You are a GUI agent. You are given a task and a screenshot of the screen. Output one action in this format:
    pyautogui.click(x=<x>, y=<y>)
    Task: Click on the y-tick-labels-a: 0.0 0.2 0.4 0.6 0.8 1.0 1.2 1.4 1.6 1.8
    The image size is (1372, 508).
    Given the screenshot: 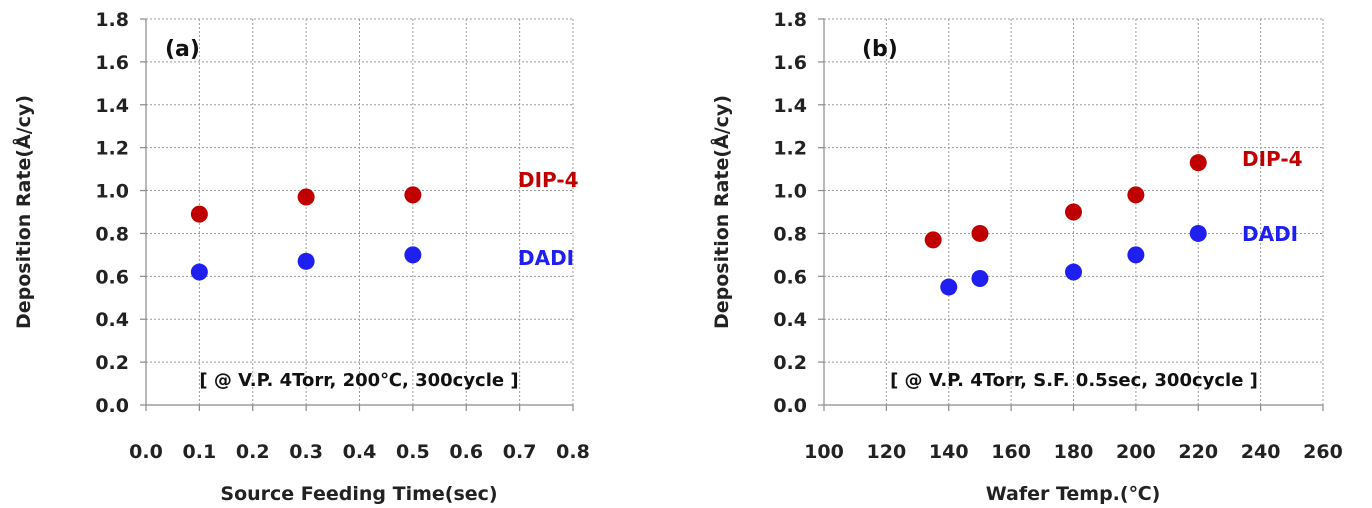 What is the action you would take?
    pyautogui.click(x=112, y=213)
    